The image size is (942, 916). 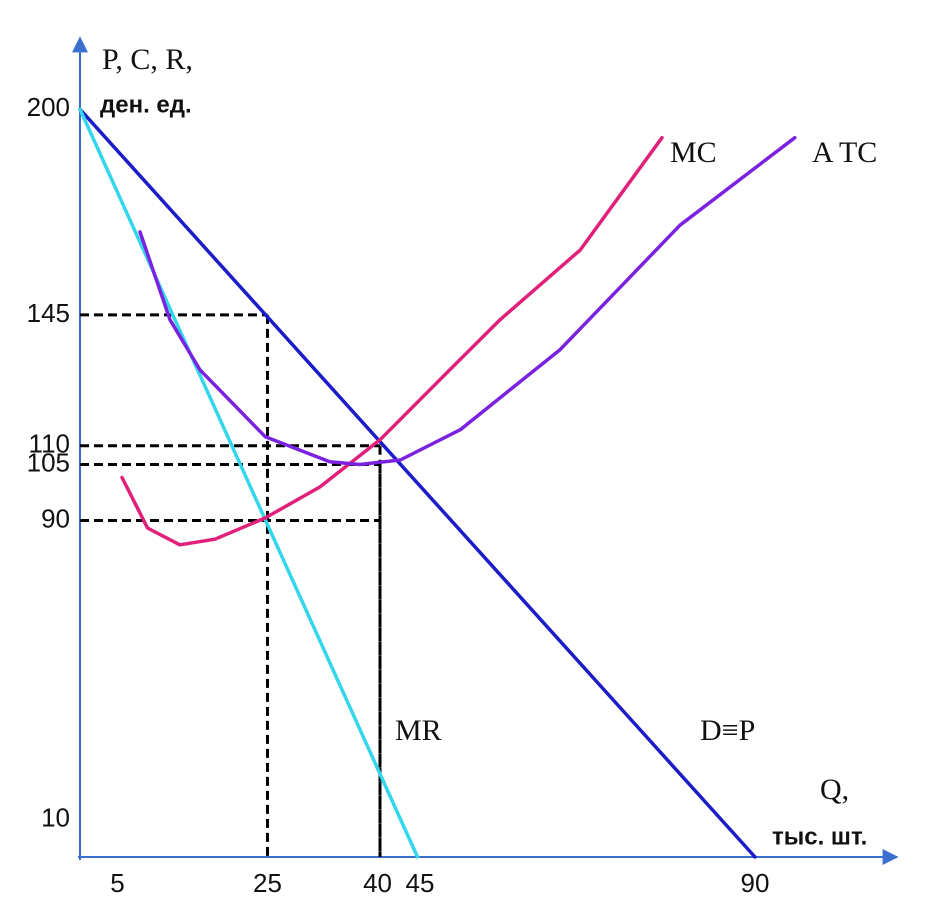 What do you see at coordinates (49, 444) in the screenshot?
I see `y-tick-label: 110` at bounding box center [49, 444].